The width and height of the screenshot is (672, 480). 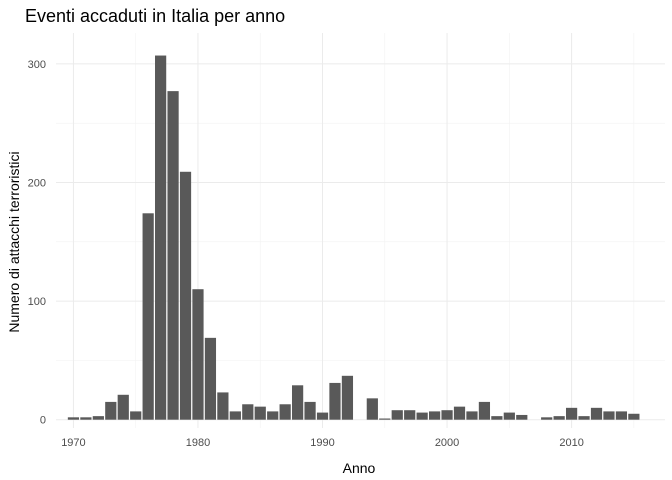 I want to click on bar-2011, so click(x=584, y=418).